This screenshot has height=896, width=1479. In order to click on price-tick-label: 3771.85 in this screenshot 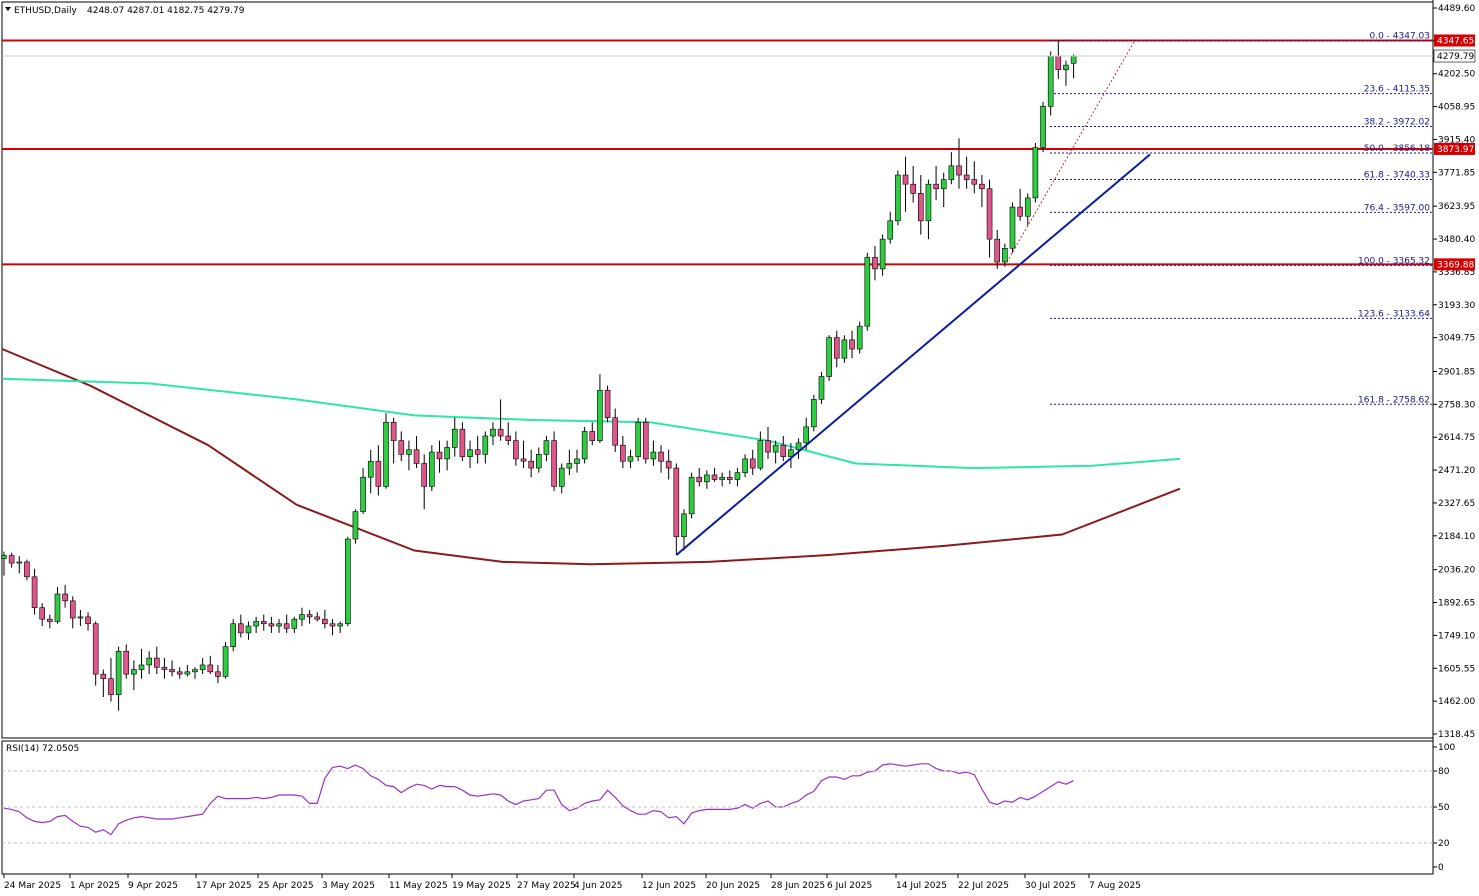, I will do `click(1456, 173)`.